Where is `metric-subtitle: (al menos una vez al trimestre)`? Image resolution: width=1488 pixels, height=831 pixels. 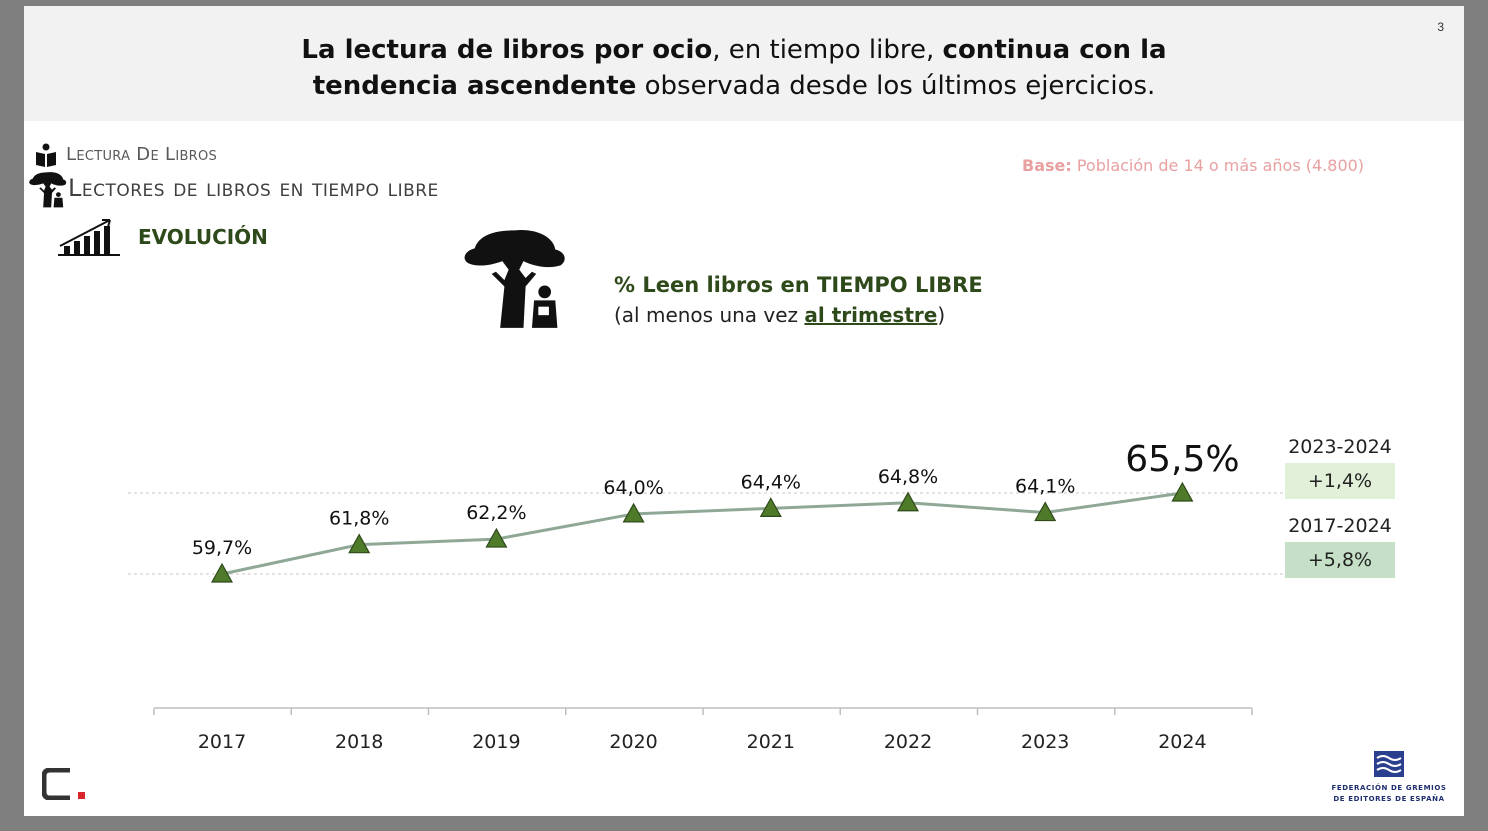
metric-subtitle: (al menos una vez al trimestre) is located at coordinates (779, 315).